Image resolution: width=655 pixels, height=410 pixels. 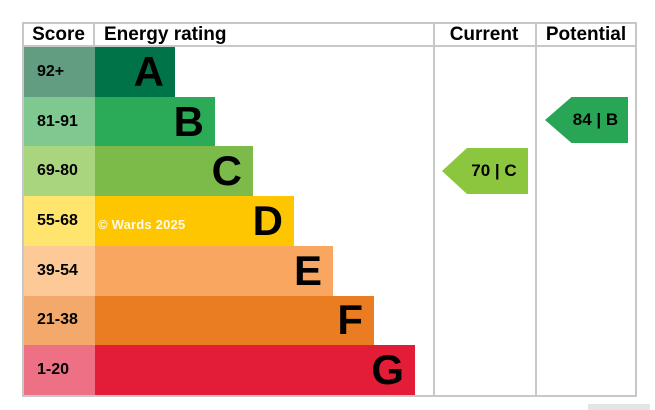 What do you see at coordinates (329, 72) in the screenshot?
I see `band-row-a: 92+ A` at bounding box center [329, 72].